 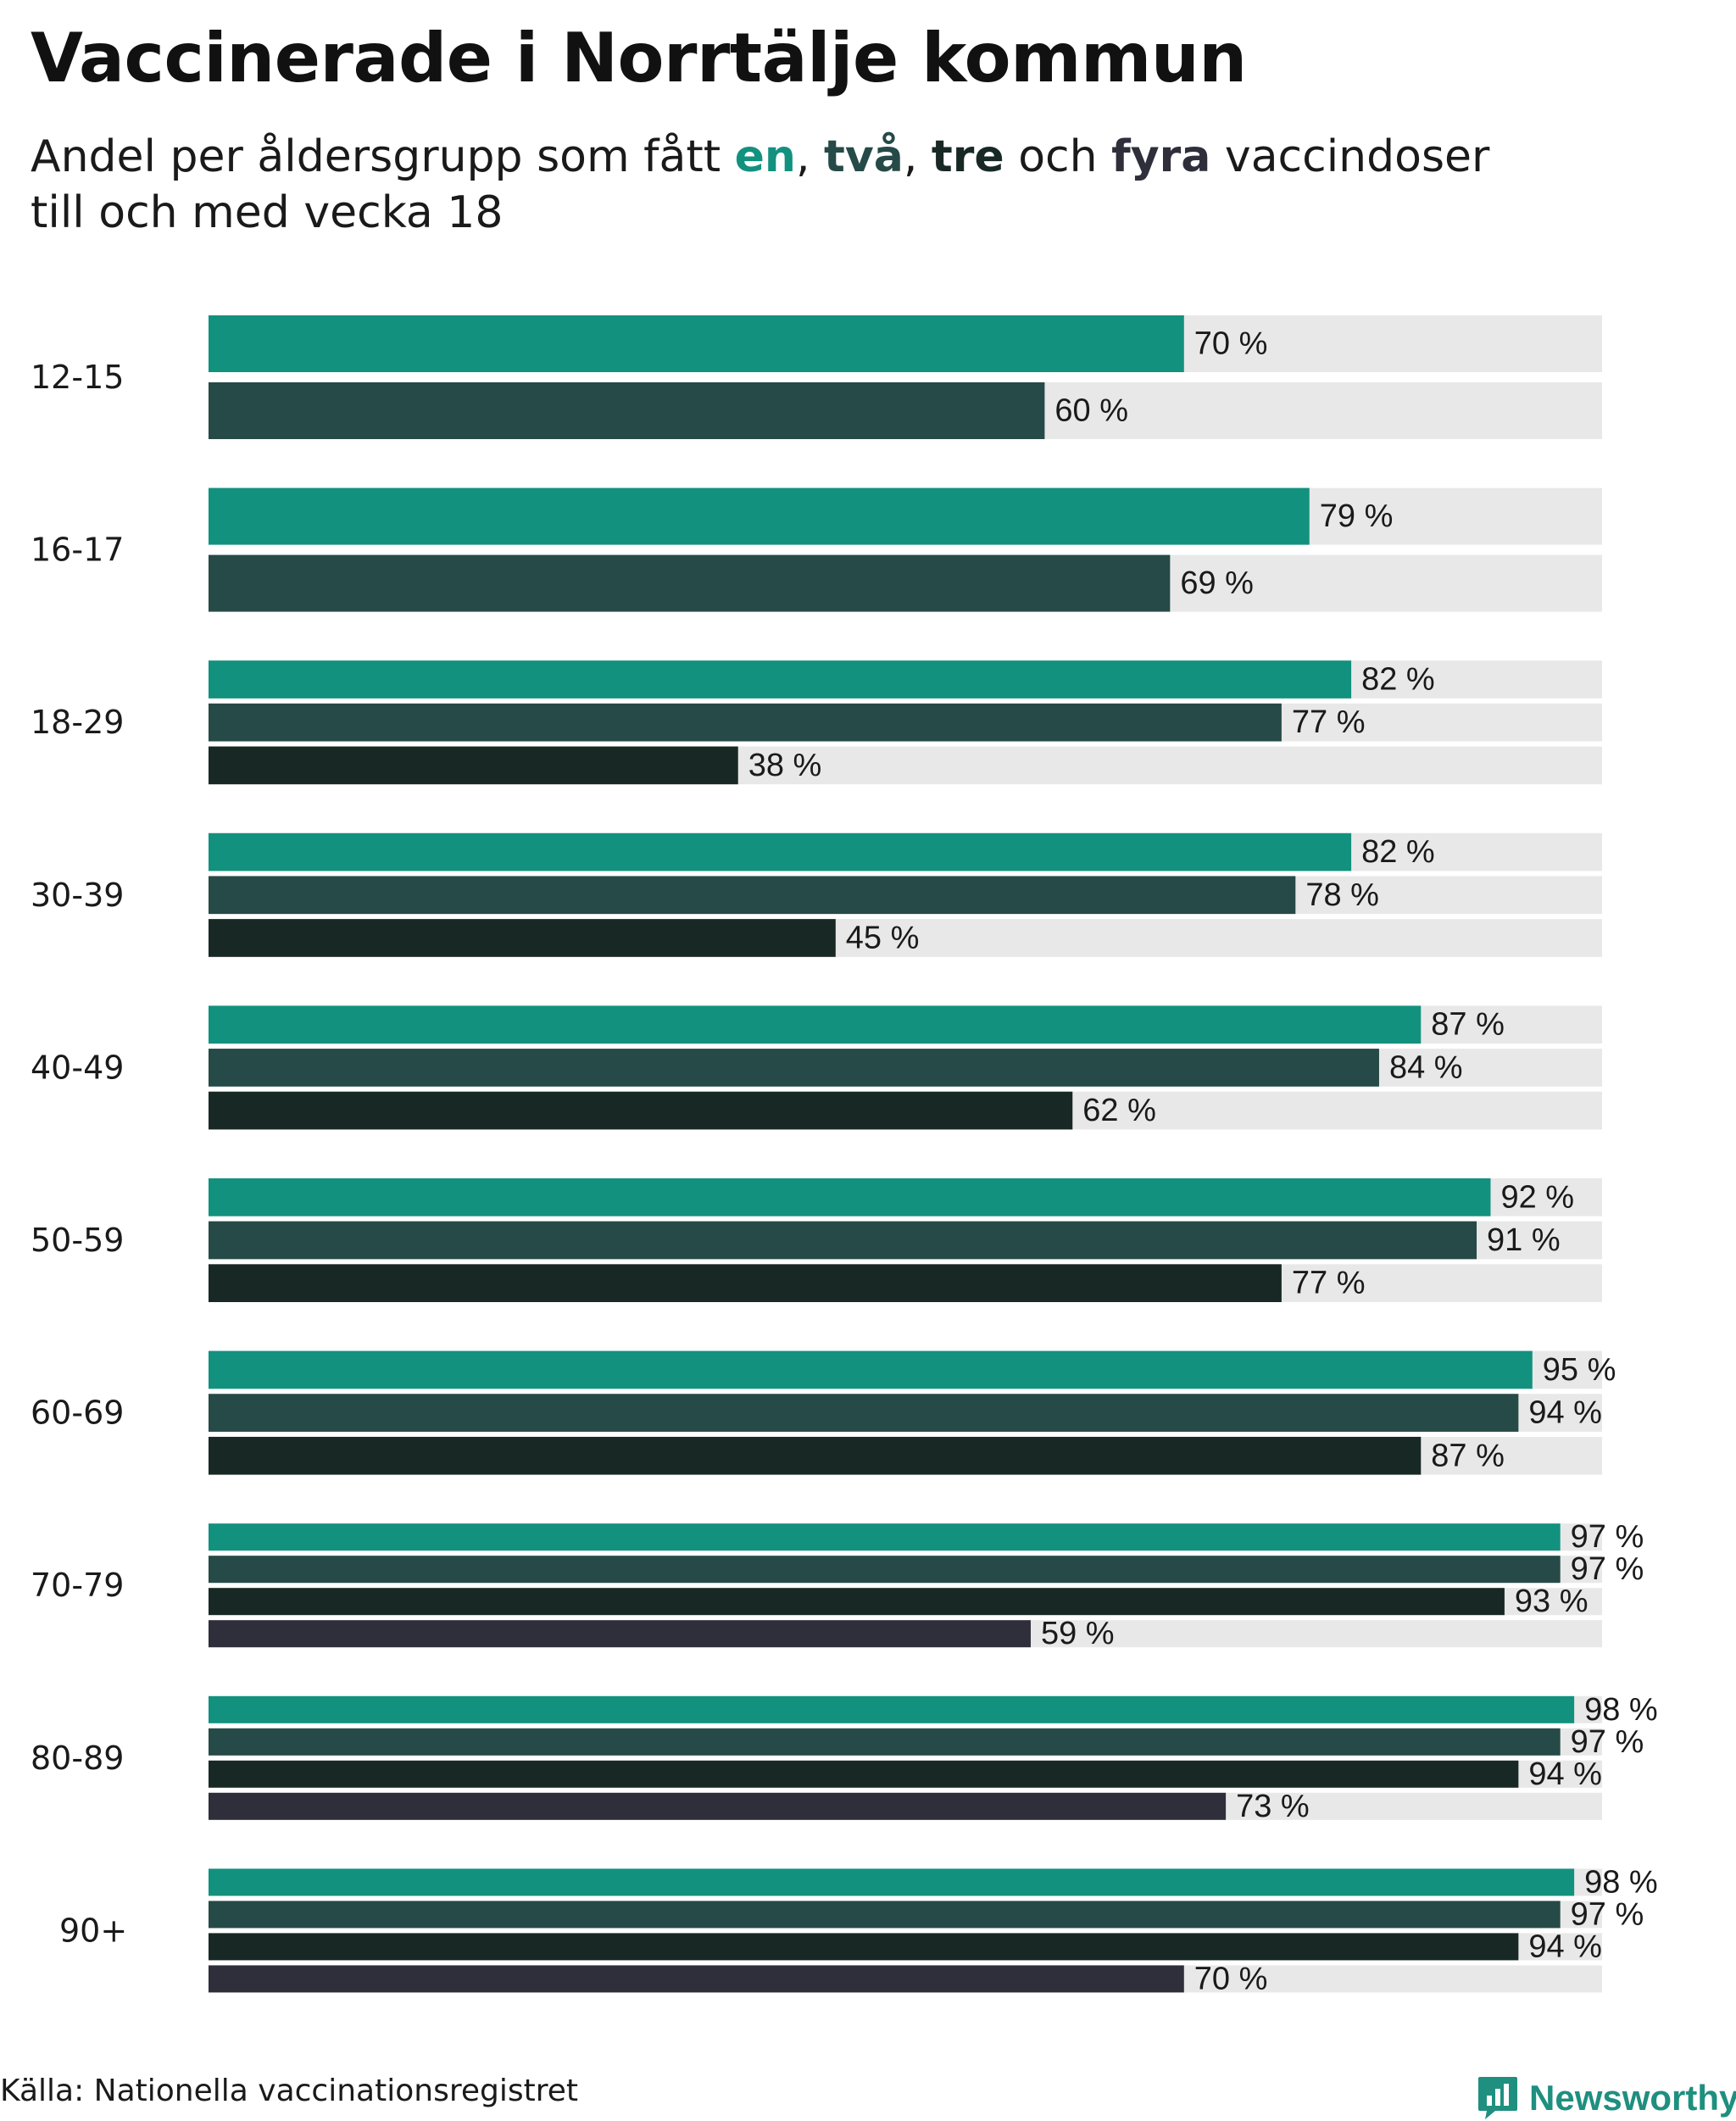 What do you see at coordinates (1058, 156) in the screenshot?
I see `subtitle-och: och` at bounding box center [1058, 156].